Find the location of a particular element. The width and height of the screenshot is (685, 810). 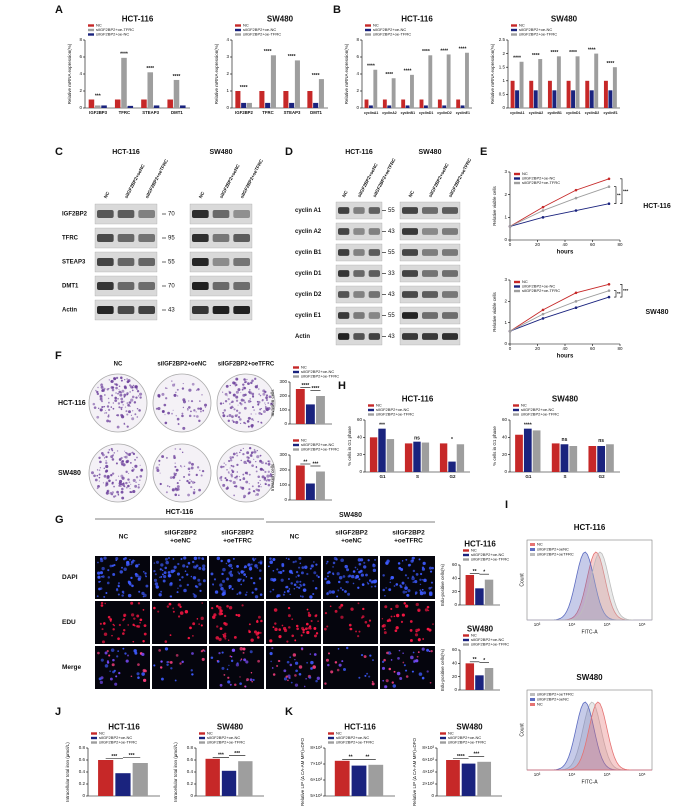

lane-label: siIGF2BP2+oeTFRC is located at coordinates (156, 178).